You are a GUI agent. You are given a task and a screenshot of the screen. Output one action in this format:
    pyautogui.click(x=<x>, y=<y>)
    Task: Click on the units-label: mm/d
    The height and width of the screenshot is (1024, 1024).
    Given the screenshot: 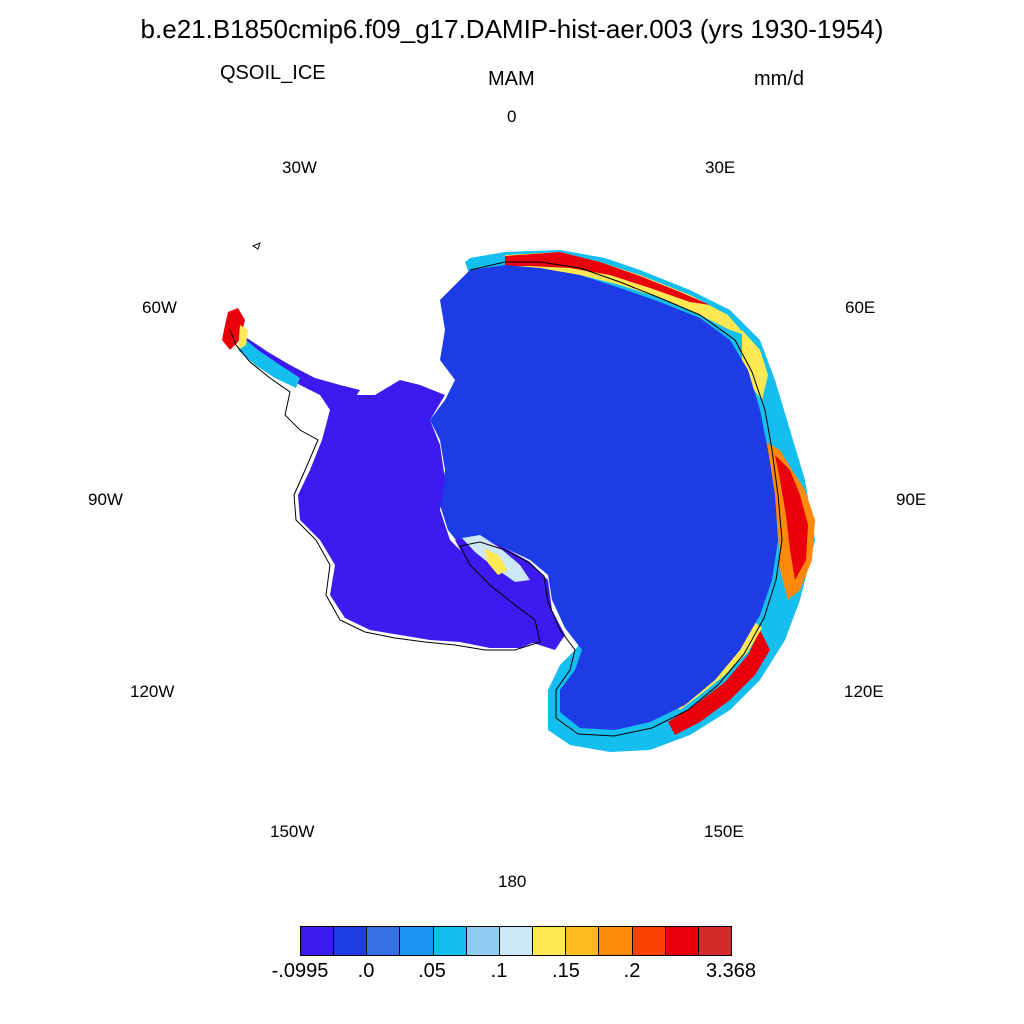 What is the action you would take?
    pyautogui.click(x=779, y=79)
    